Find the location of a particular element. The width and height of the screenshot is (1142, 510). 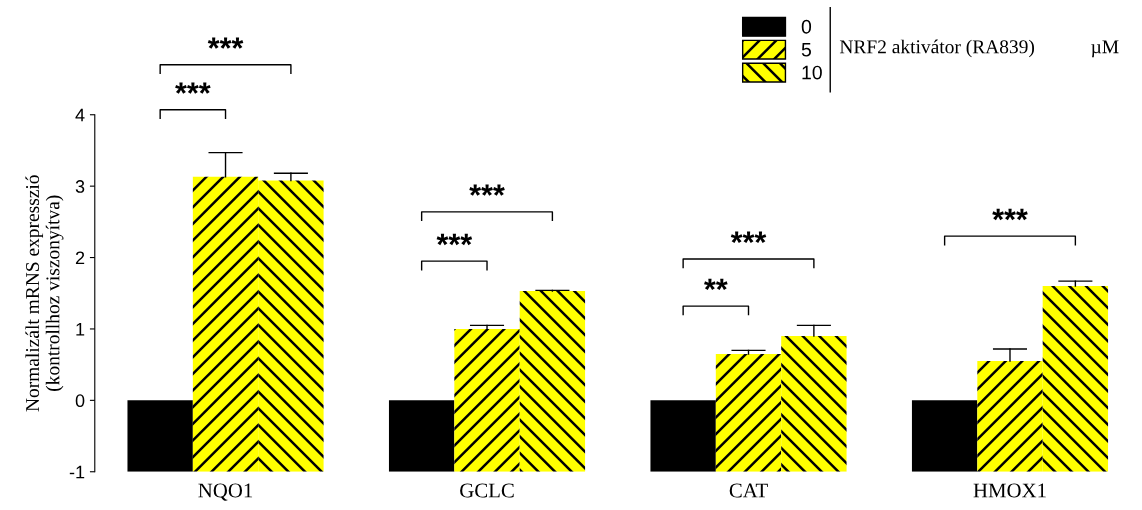

legend-title: NRF2 aktivátor (RA839) is located at coordinates (937, 48).